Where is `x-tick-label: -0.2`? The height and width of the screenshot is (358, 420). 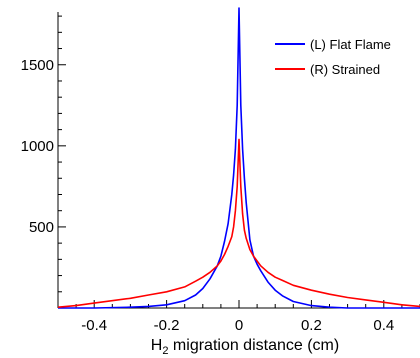
x-tick-label: -0.2 is located at coordinates (167, 325).